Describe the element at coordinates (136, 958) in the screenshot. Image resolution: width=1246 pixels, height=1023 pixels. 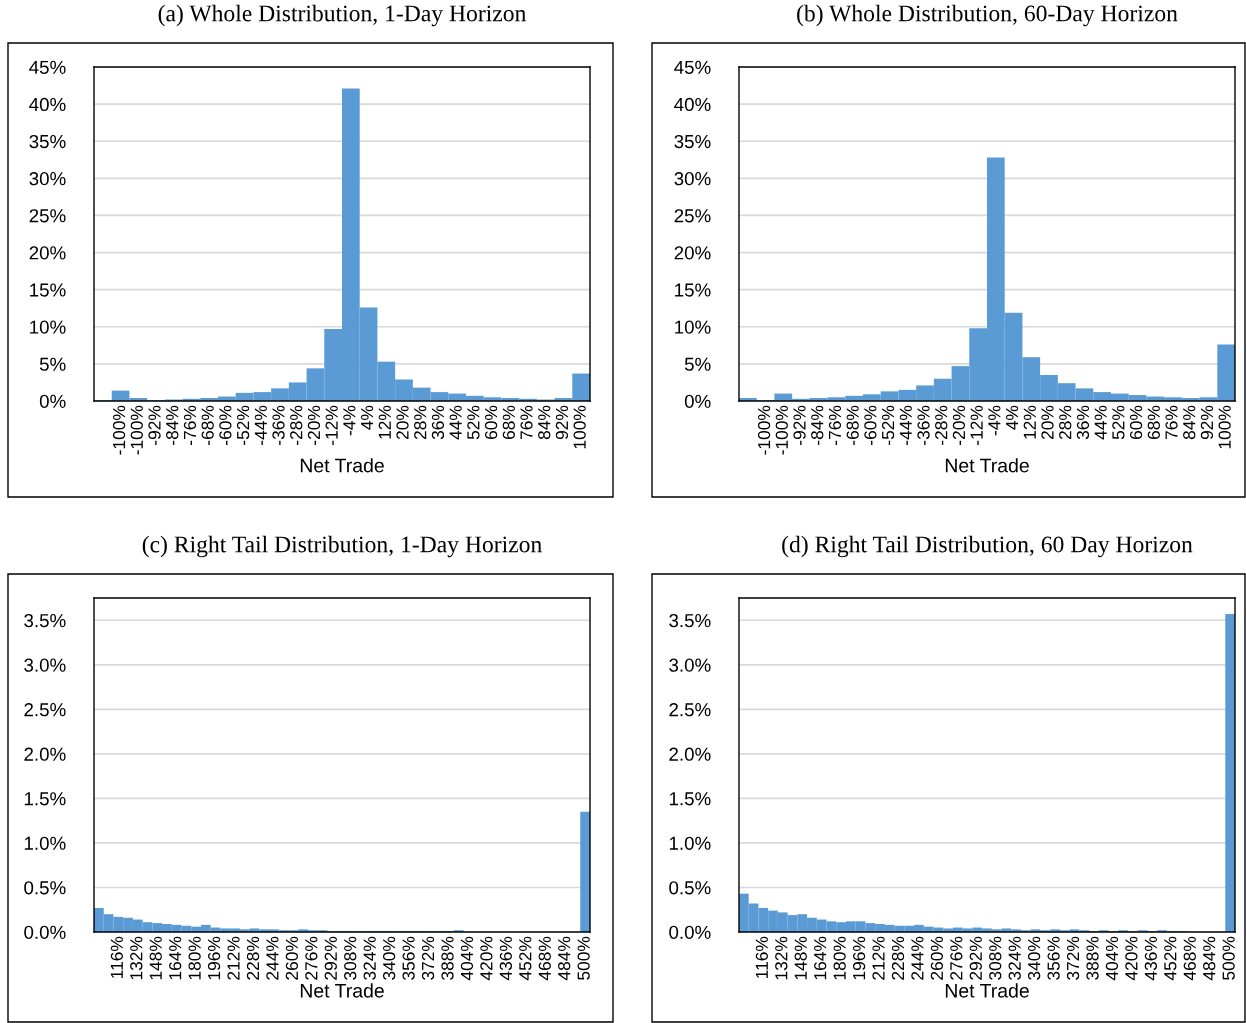
I see `x-tick-label: 132%` at that location.